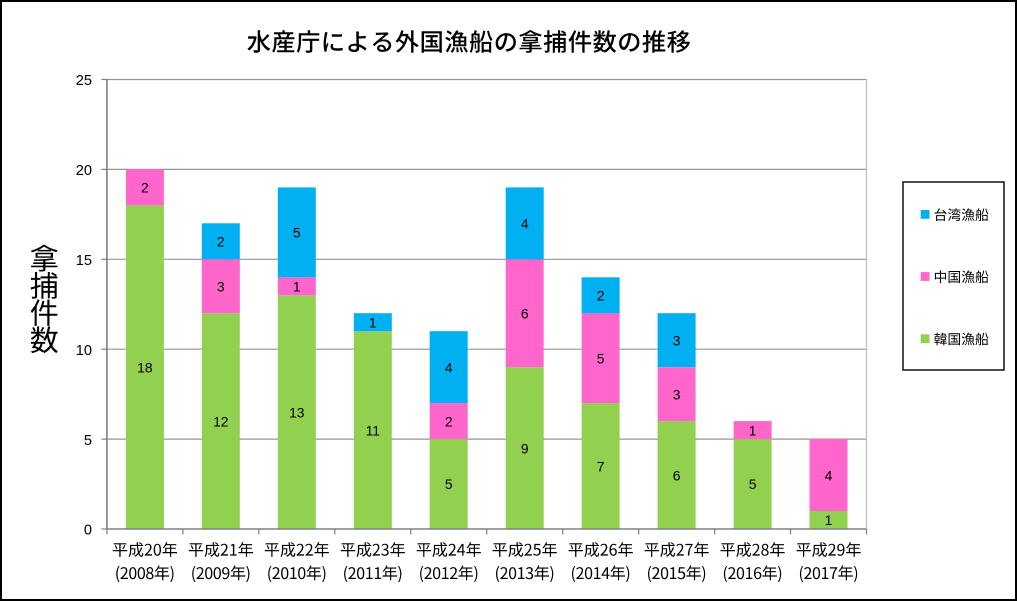 The height and width of the screenshot is (601, 1017). Describe the element at coordinates (525, 448) in the screenshot. I see `svg-text: 9` at that location.